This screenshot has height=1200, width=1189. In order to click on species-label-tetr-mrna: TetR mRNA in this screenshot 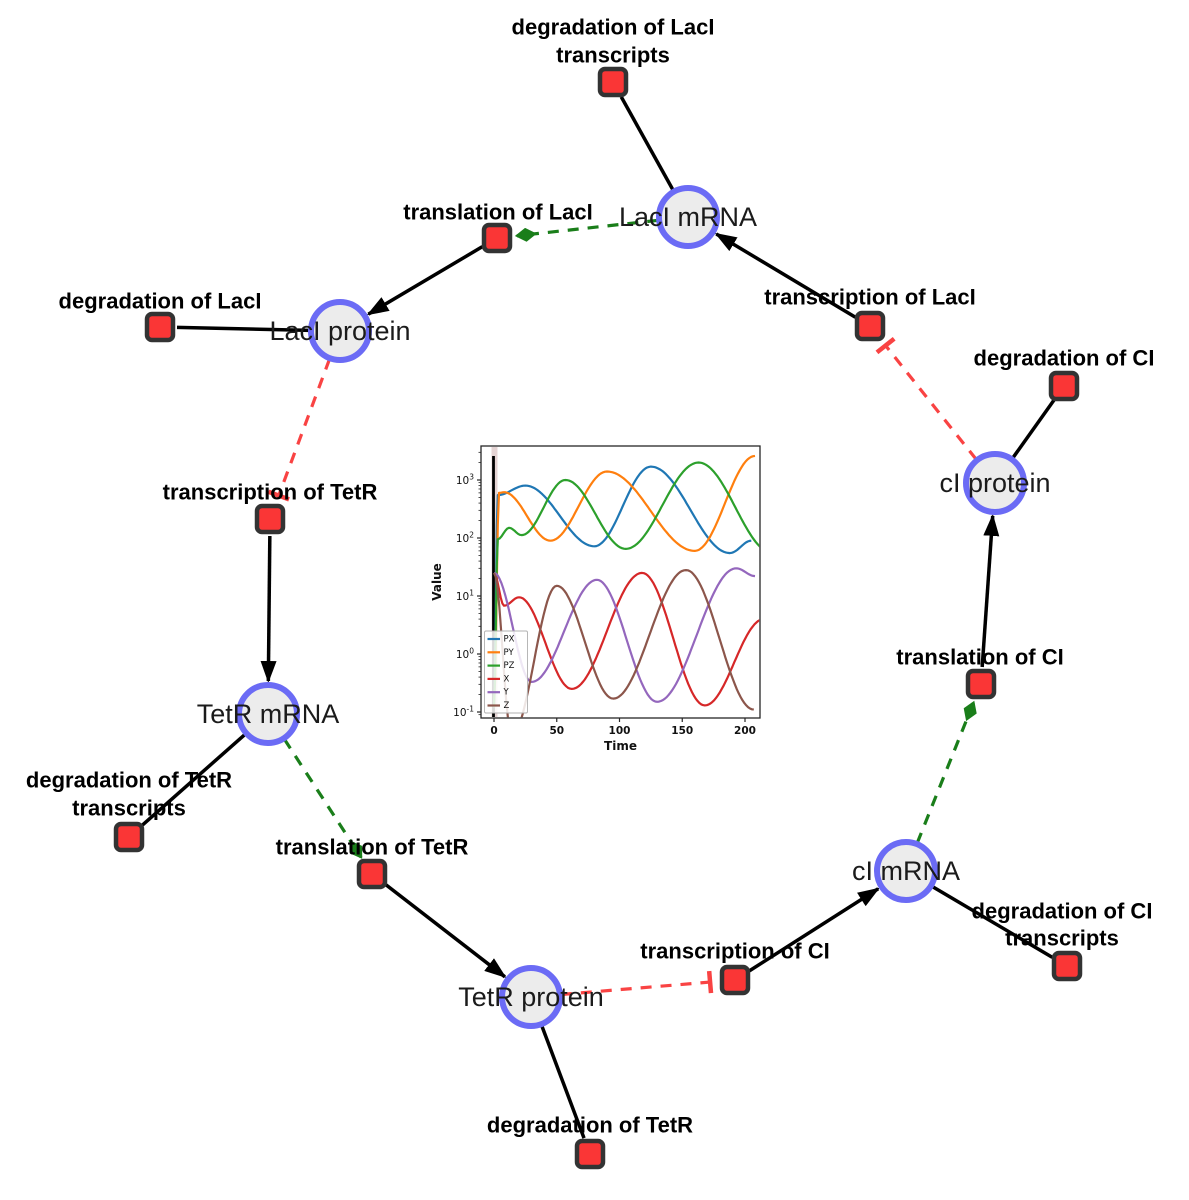, I will do `click(268, 714)`.